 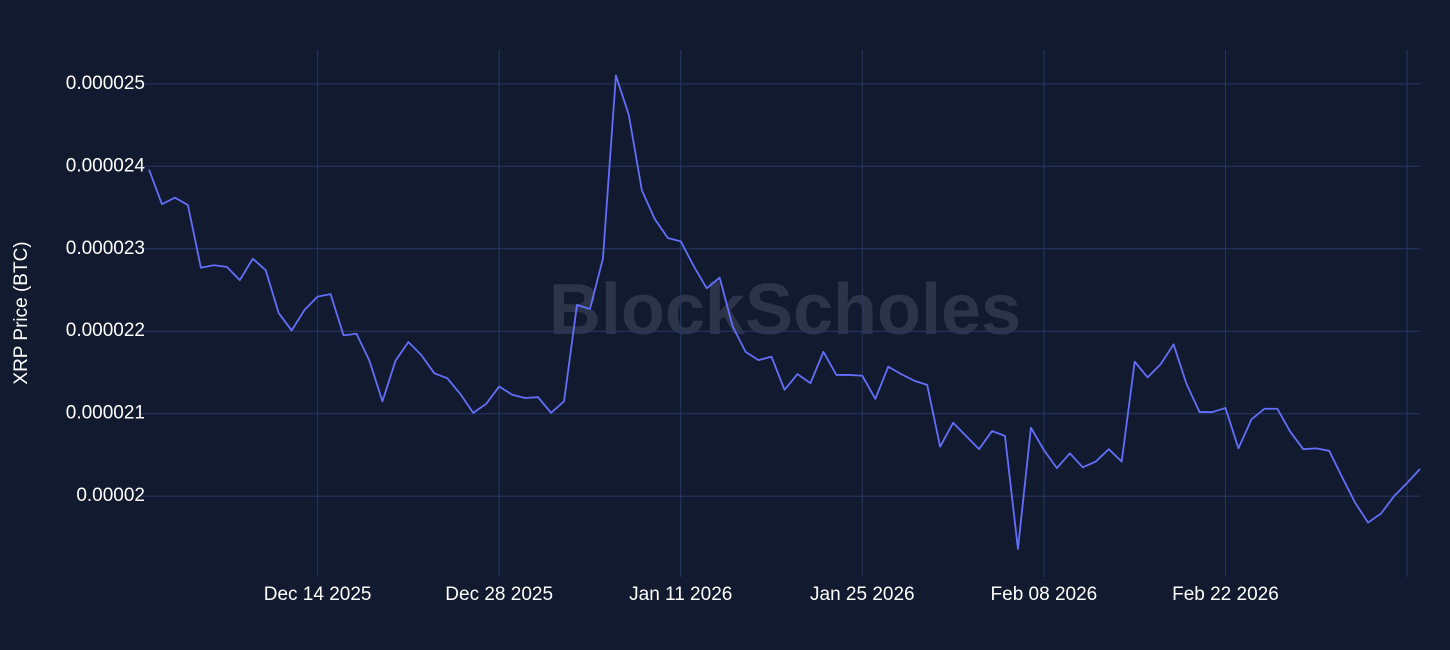 What do you see at coordinates (1044, 594) in the screenshot?
I see `x-tick-label: Feb 08 2026` at bounding box center [1044, 594].